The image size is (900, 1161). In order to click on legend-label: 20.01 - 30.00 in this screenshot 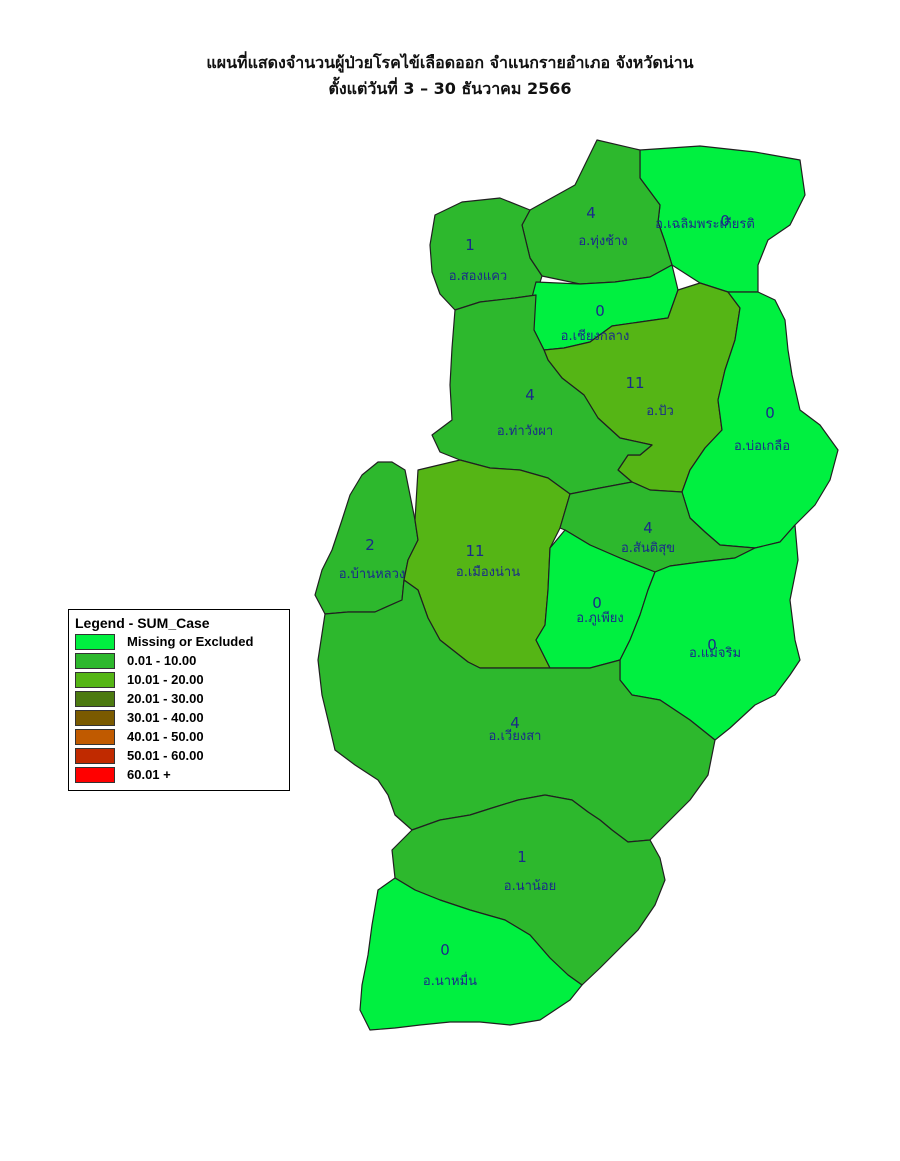, I will do `click(165, 698)`.